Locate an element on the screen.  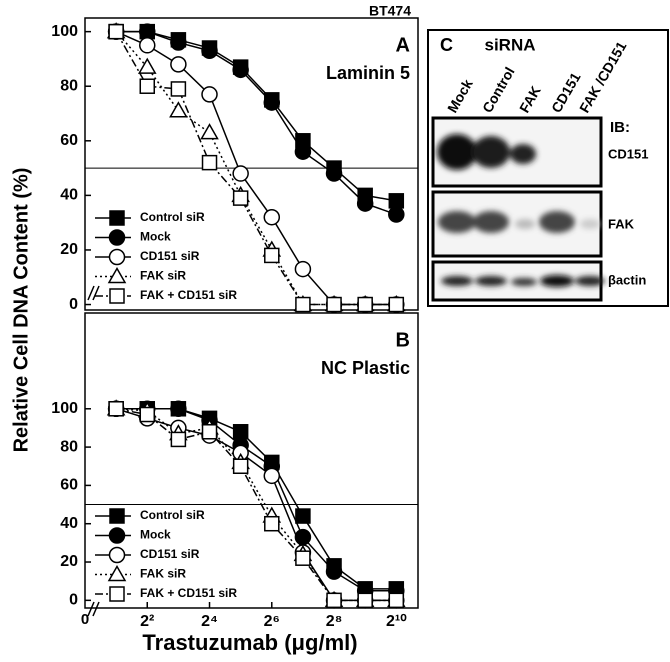
legend-label: FAK + CD151 siR is located at coordinates (188, 593).